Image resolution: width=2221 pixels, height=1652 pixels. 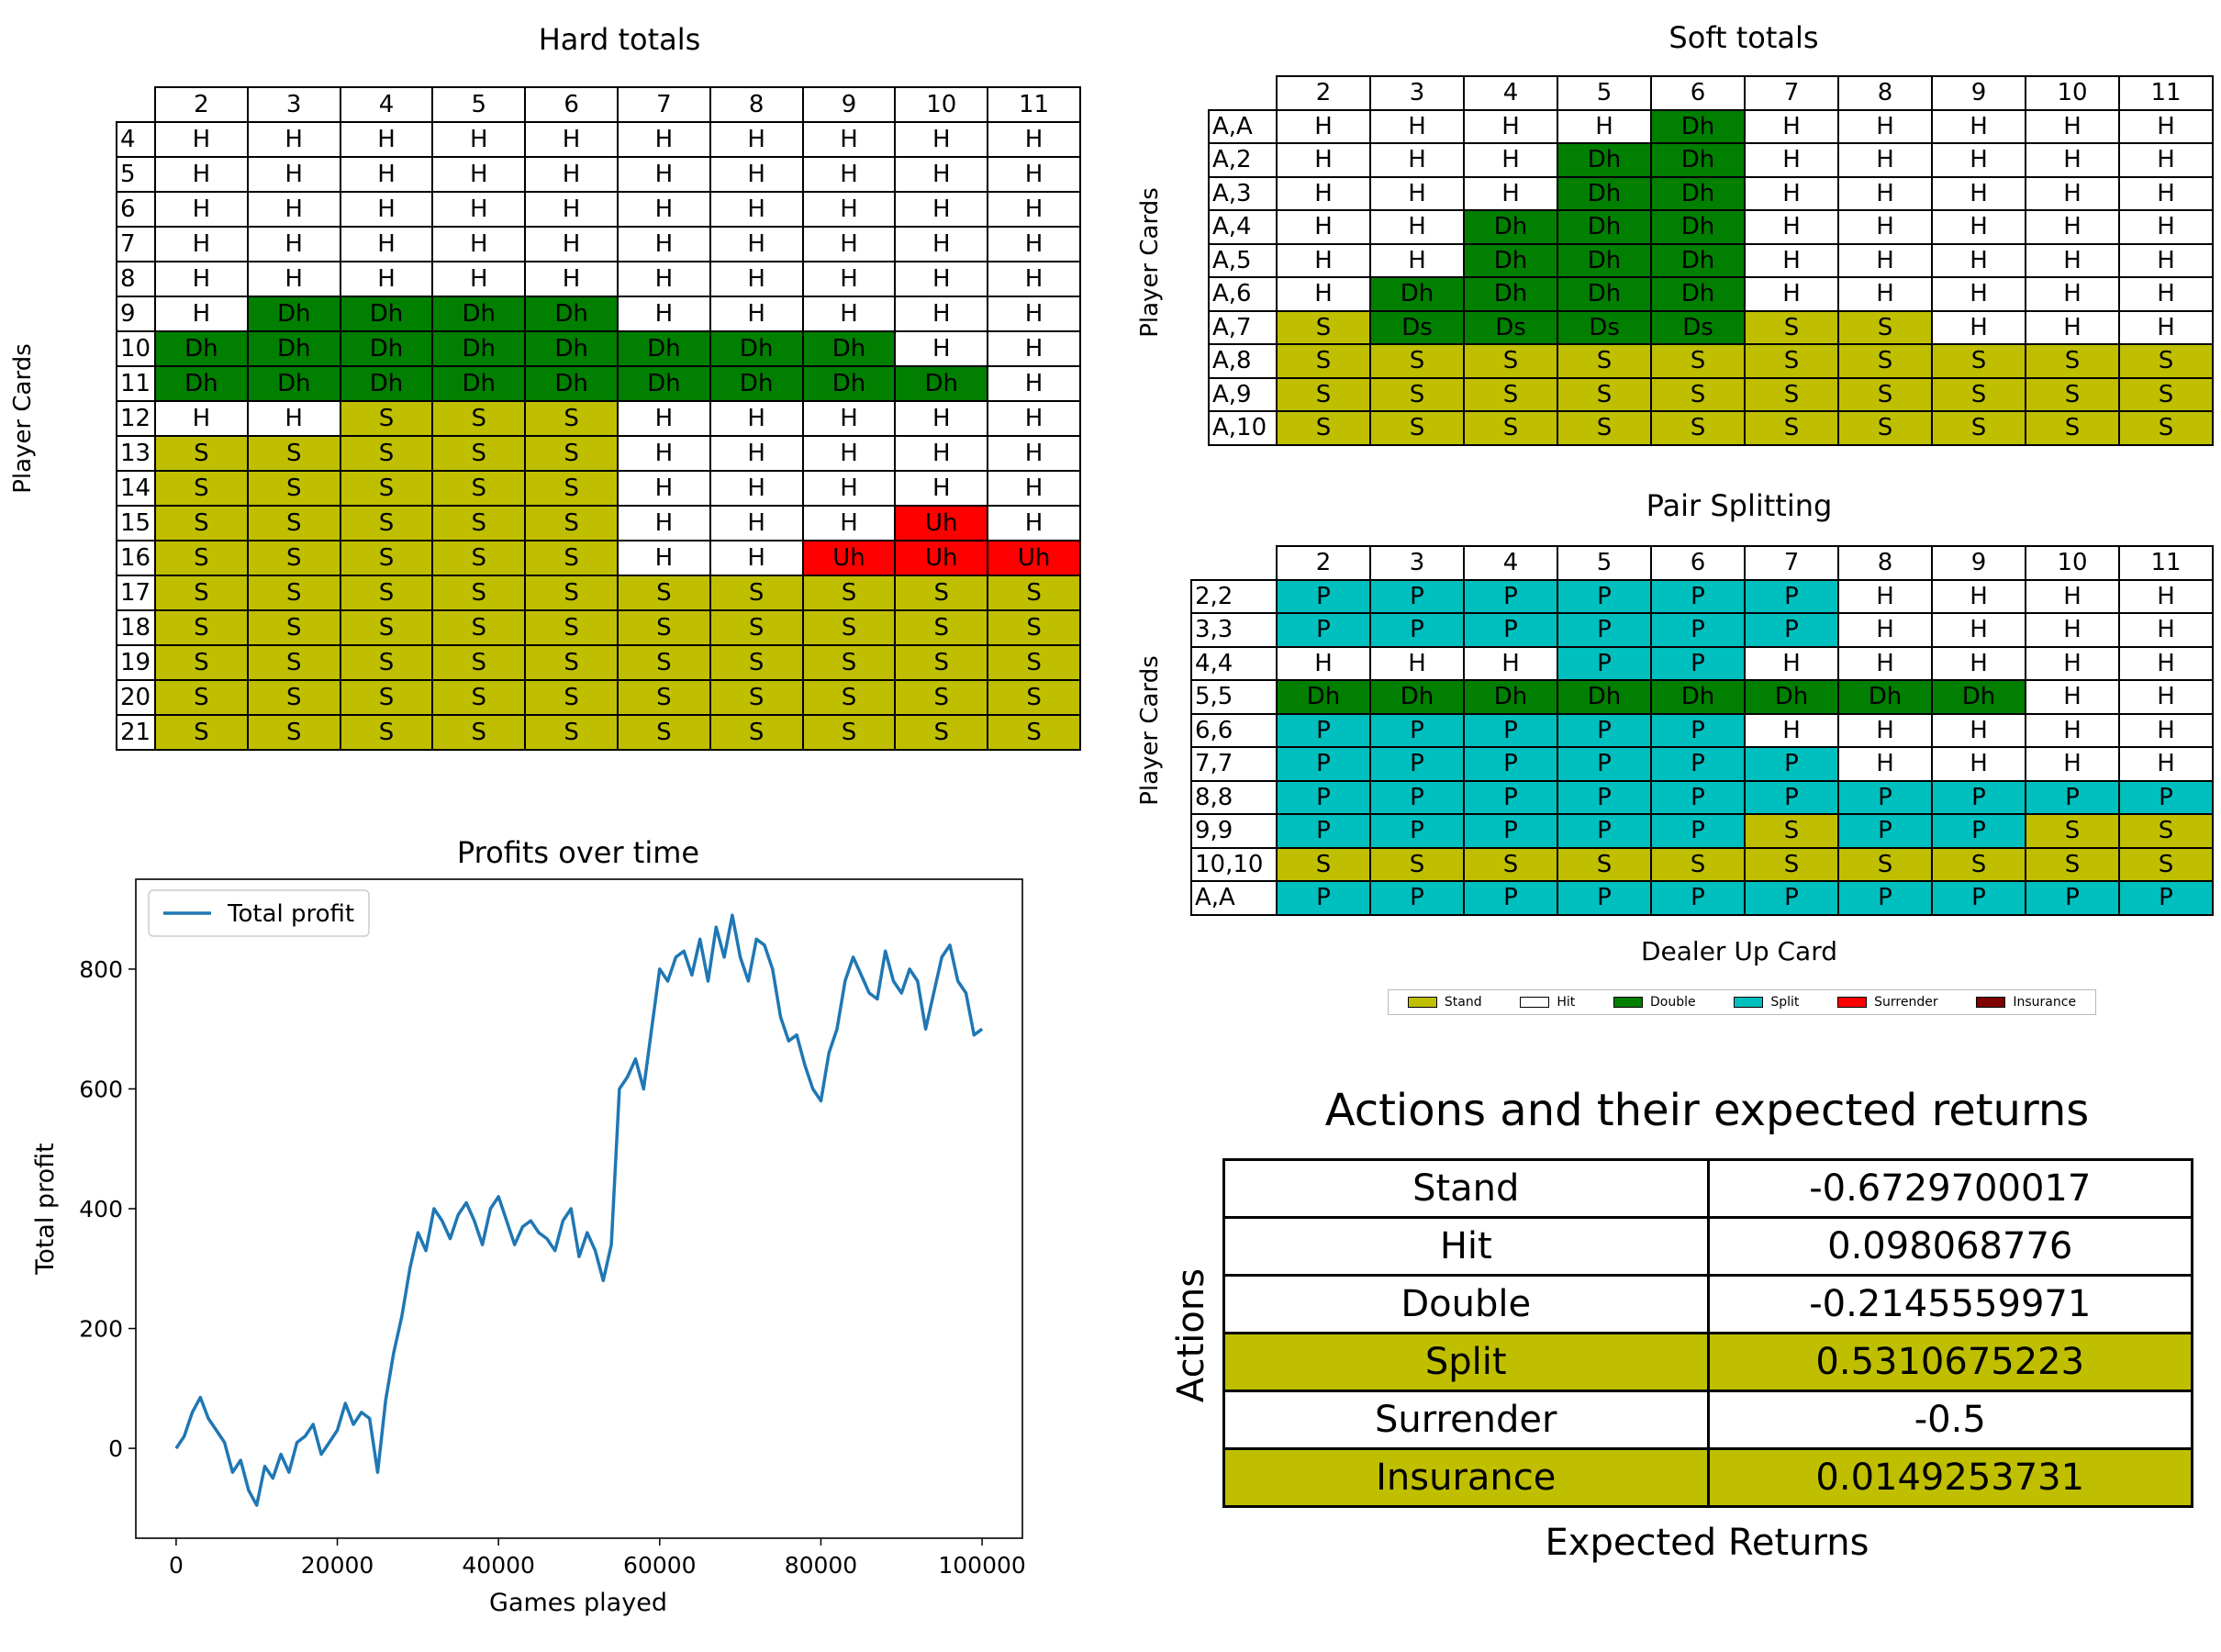 What do you see at coordinates (176, 1566) in the screenshot?
I see `x-tick-label: 0` at bounding box center [176, 1566].